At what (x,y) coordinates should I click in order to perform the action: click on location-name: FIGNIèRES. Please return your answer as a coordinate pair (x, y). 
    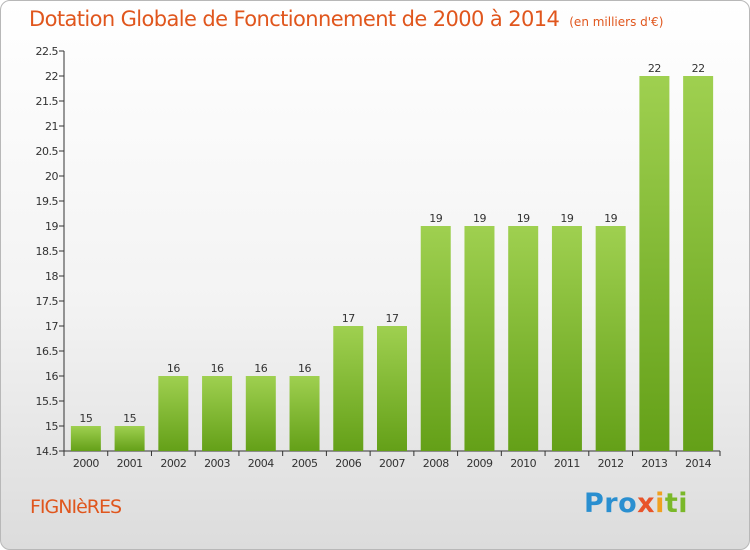
    Looking at the image, I should click on (76, 507).